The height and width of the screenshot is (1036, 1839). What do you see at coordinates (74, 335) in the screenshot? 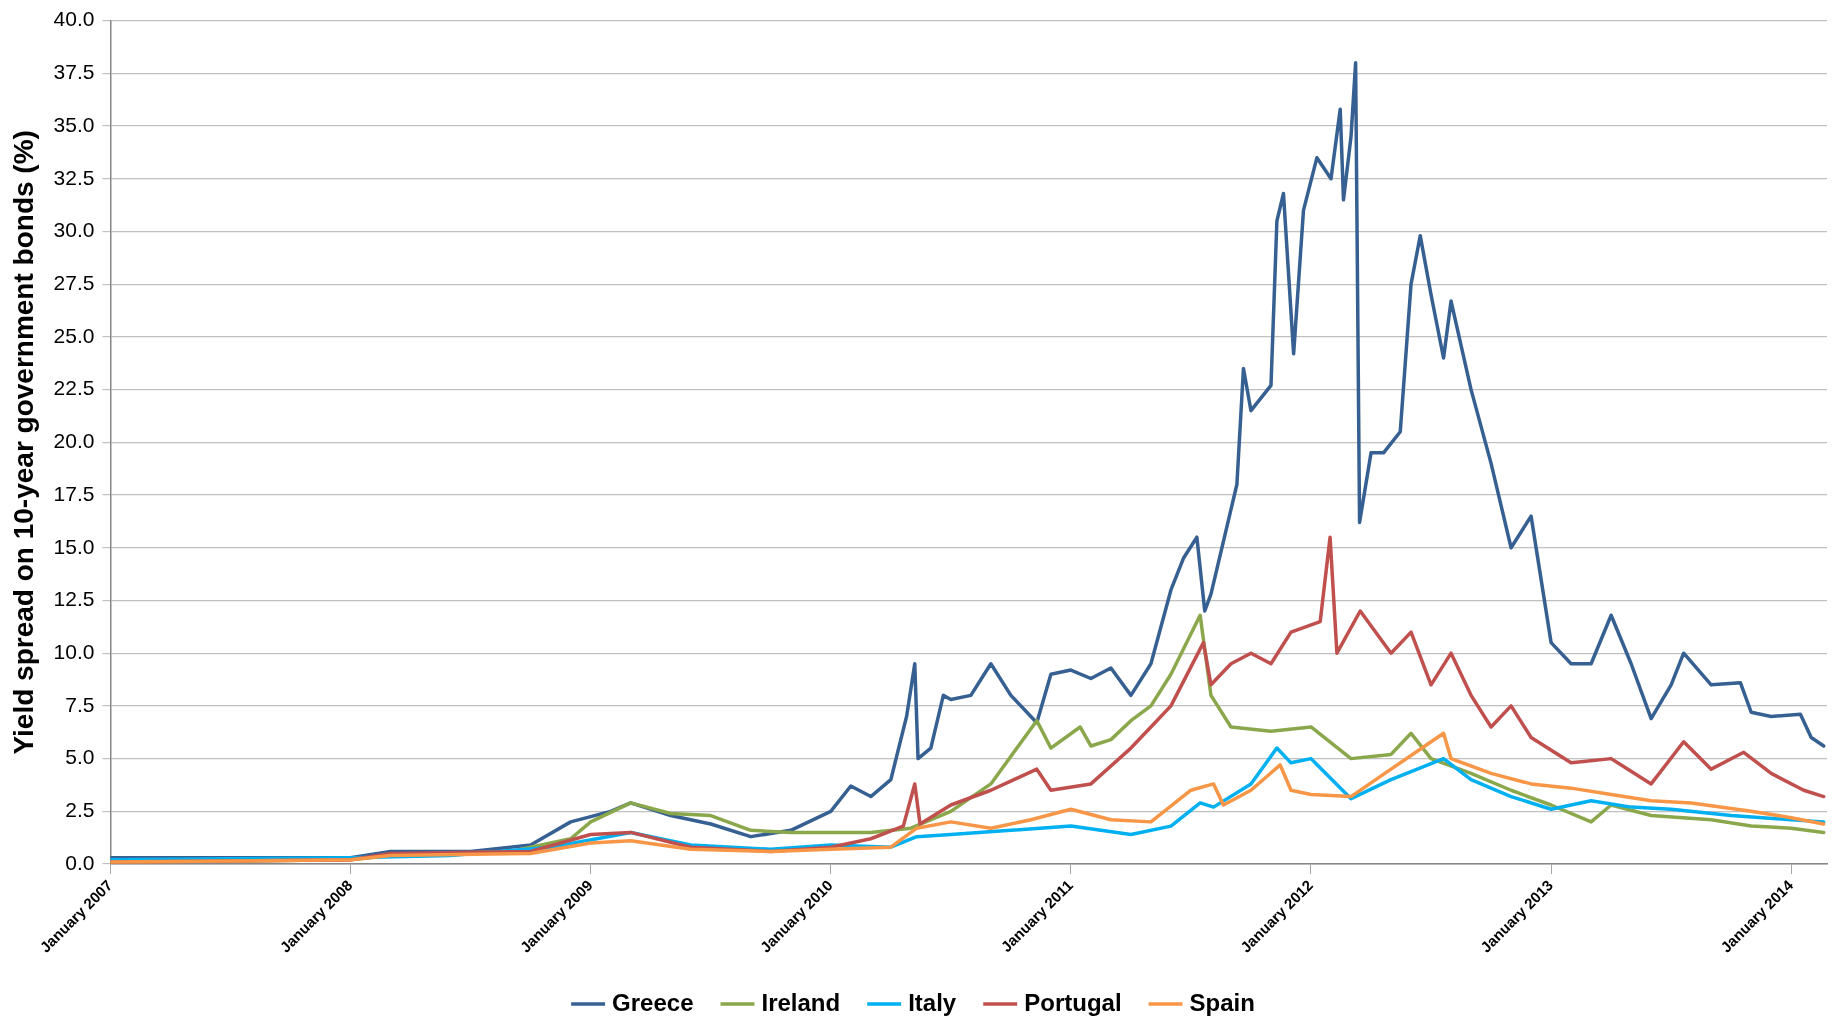
I see `y-tick-label: 25.0` at bounding box center [74, 335].